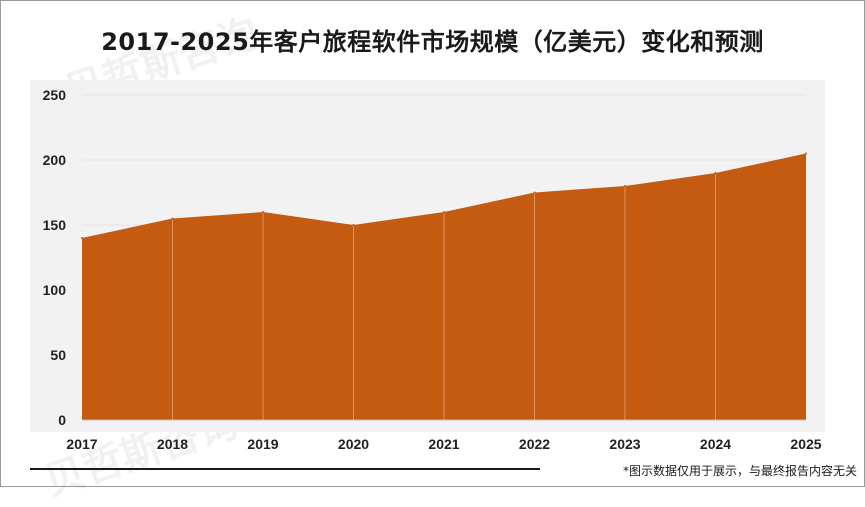 This screenshot has height=507, width=865. I want to click on y-tick-label-50: 50, so click(58, 355).